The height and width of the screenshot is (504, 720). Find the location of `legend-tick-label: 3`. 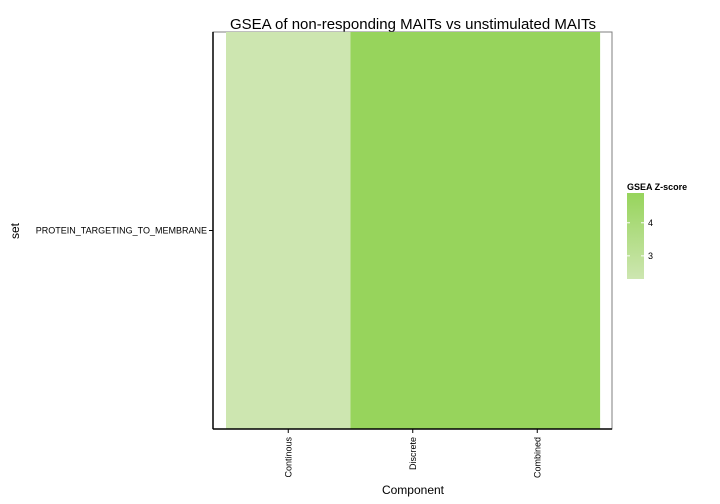

legend-tick-label: 3 is located at coordinates (650, 256).